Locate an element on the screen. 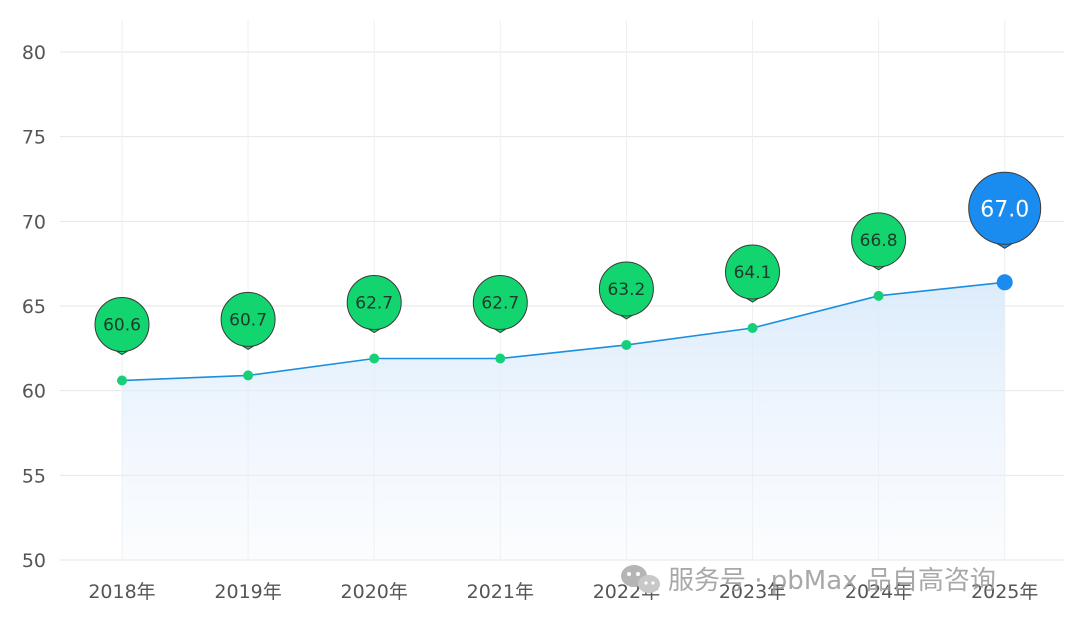 The image size is (1080, 623). x-tick-label: 2018年 is located at coordinates (121, 592).